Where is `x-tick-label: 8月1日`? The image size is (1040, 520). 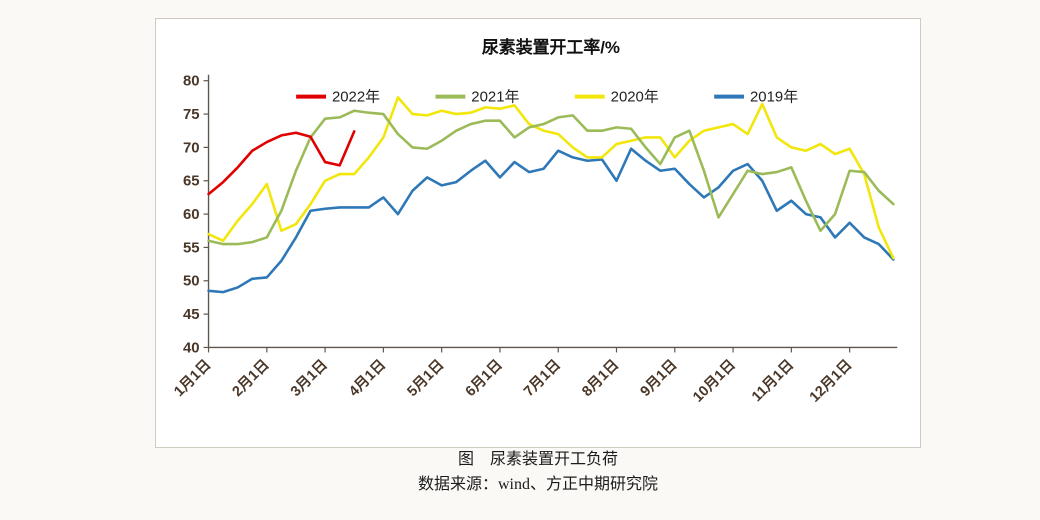
x-tick-label: 8月1日 is located at coordinates (601, 378).